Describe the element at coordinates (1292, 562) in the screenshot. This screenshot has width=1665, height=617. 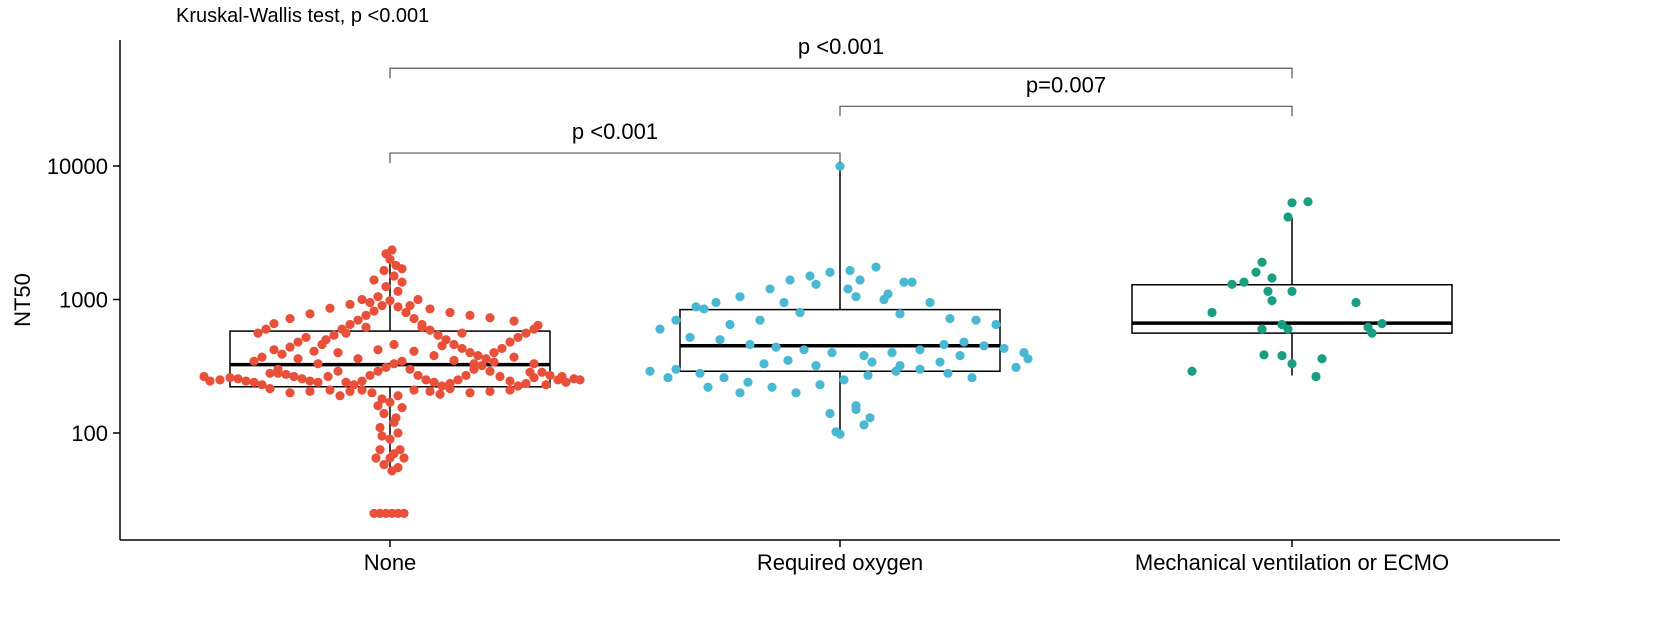
I see `x-tick-label: Mechanical ventilation or ECMO` at that location.